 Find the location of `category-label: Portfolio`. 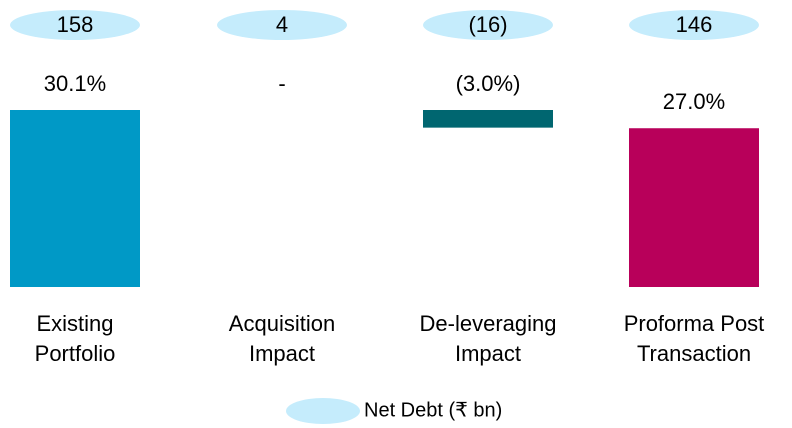

category-label: Portfolio is located at coordinates (75, 353).